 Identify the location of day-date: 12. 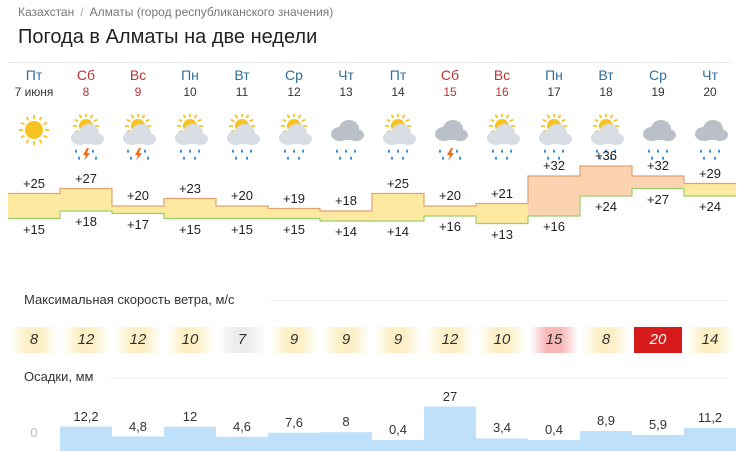
(294, 92).